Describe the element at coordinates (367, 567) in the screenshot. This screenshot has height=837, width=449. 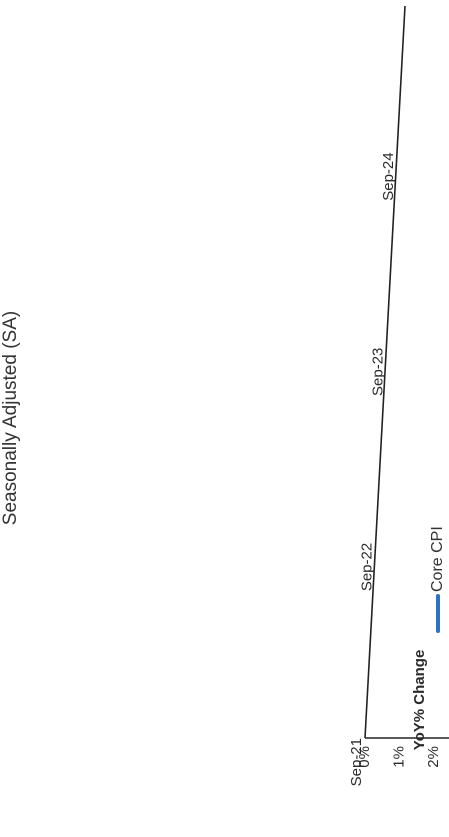
I see `x-tick-label: Sep-22` at that location.